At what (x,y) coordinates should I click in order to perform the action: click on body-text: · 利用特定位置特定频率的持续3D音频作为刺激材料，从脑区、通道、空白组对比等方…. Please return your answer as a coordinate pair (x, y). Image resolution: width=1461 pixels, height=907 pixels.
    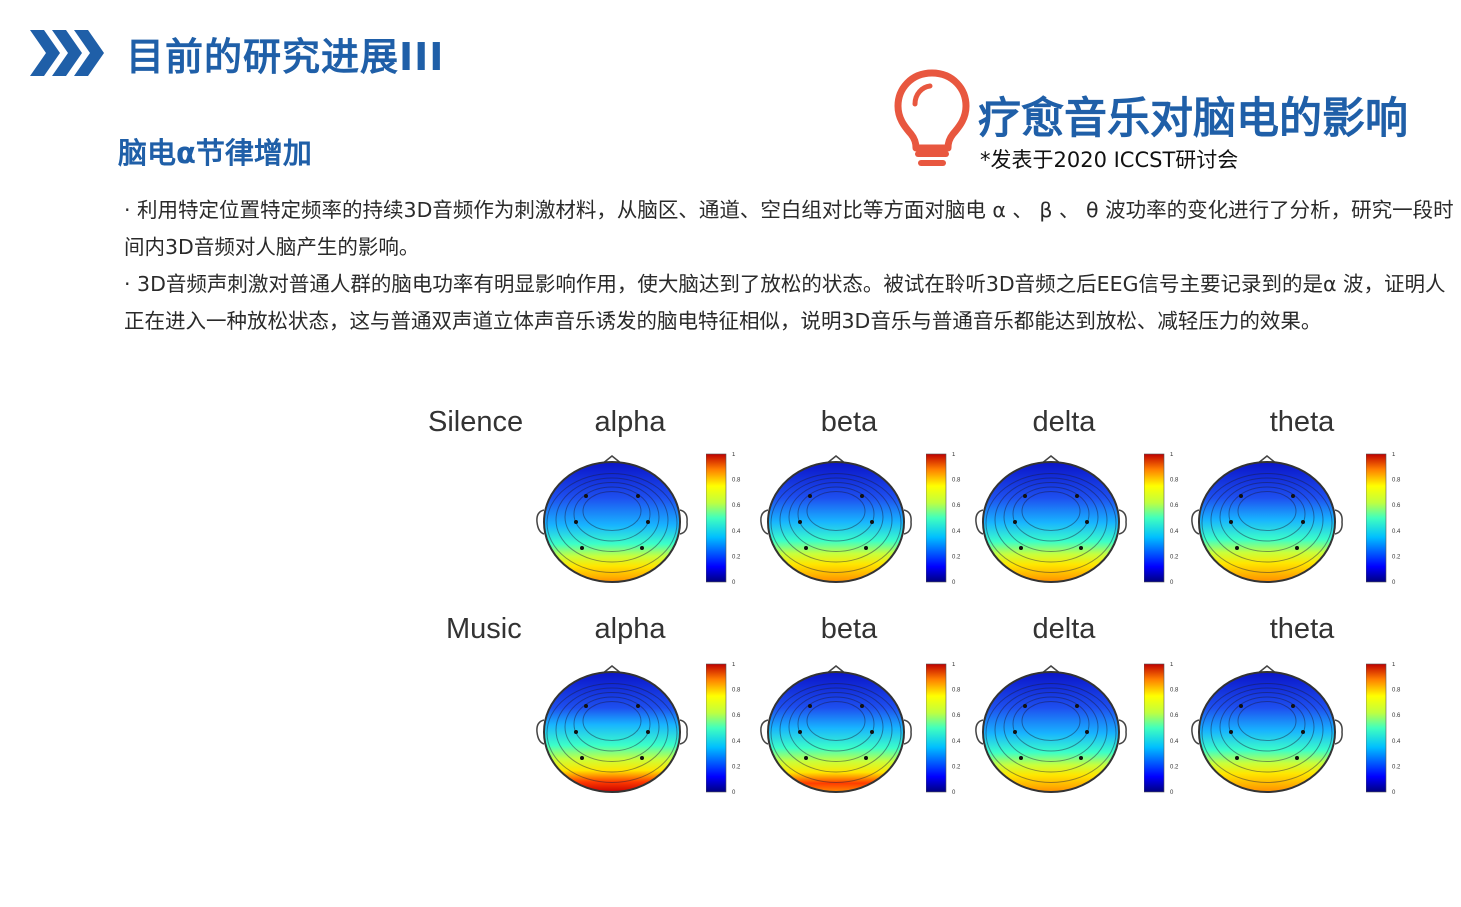
    Looking at the image, I should click on (792, 266).